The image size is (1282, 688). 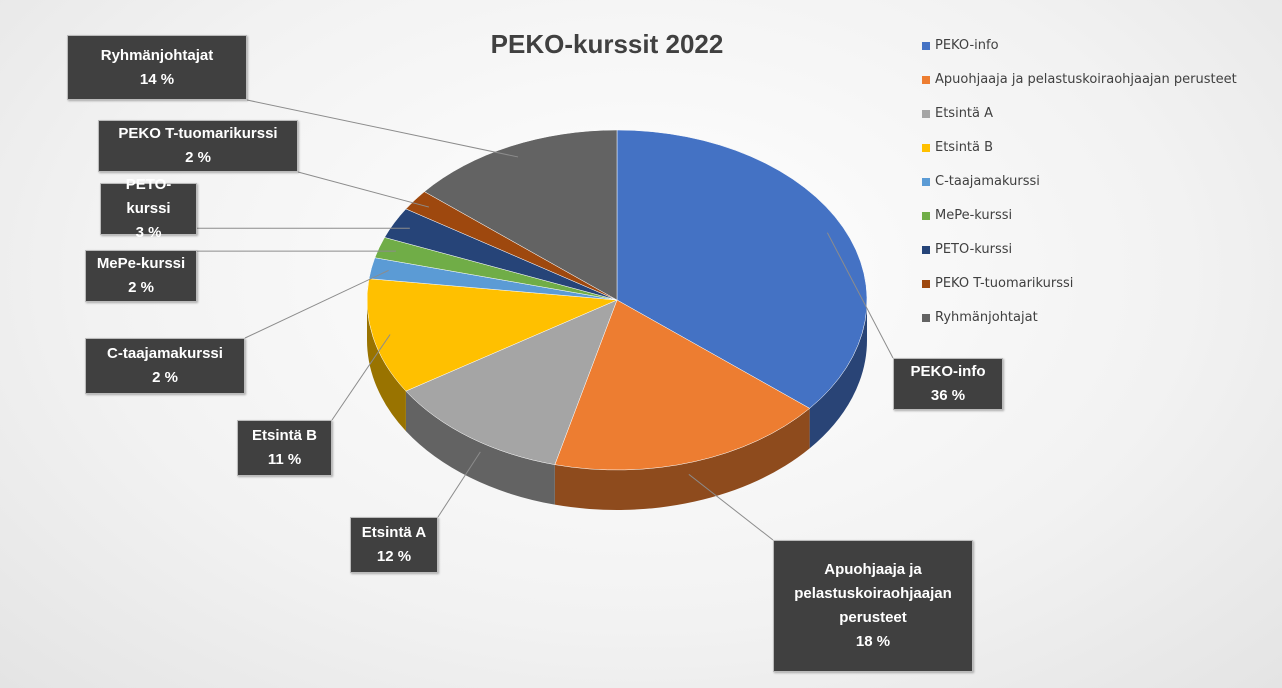 What do you see at coordinates (284, 435) in the screenshot?
I see `data-label-name: Etsintä B` at bounding box center [284, 435].